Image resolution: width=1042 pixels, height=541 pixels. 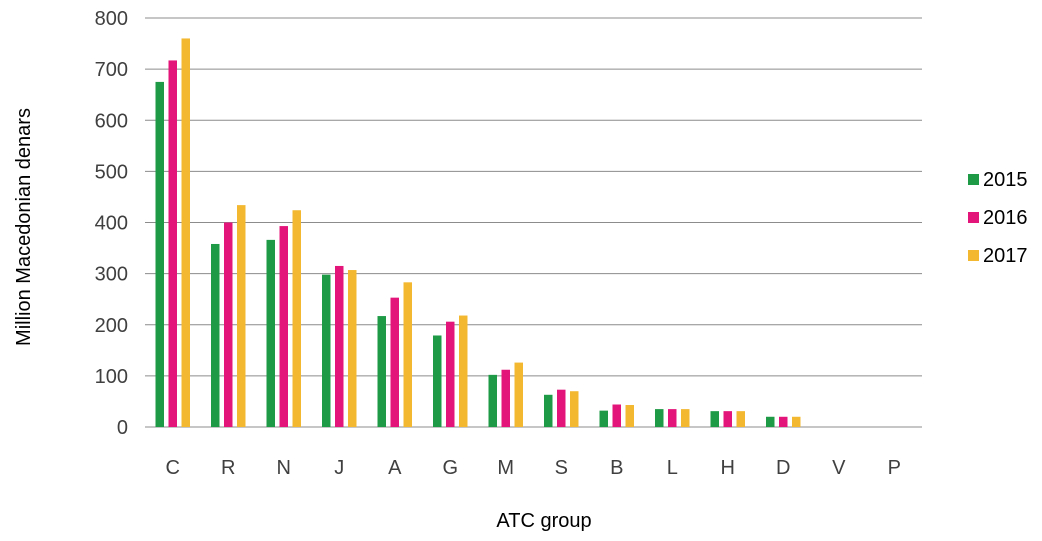 I want to click on bar-2017-A, so click(x=407, y=354).